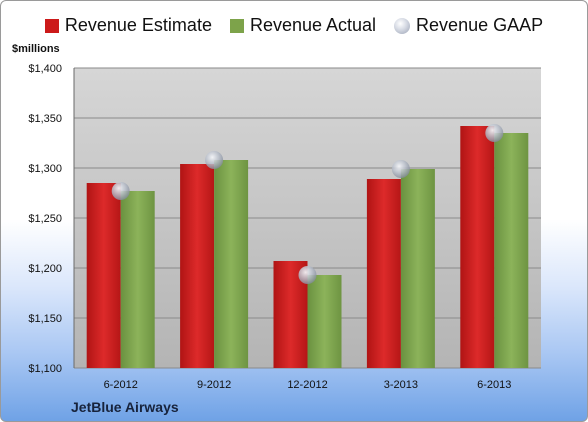 This screenshot has height=422, width=588. I want to click on y-axis-unit-label: $millions, so click(36, 49).